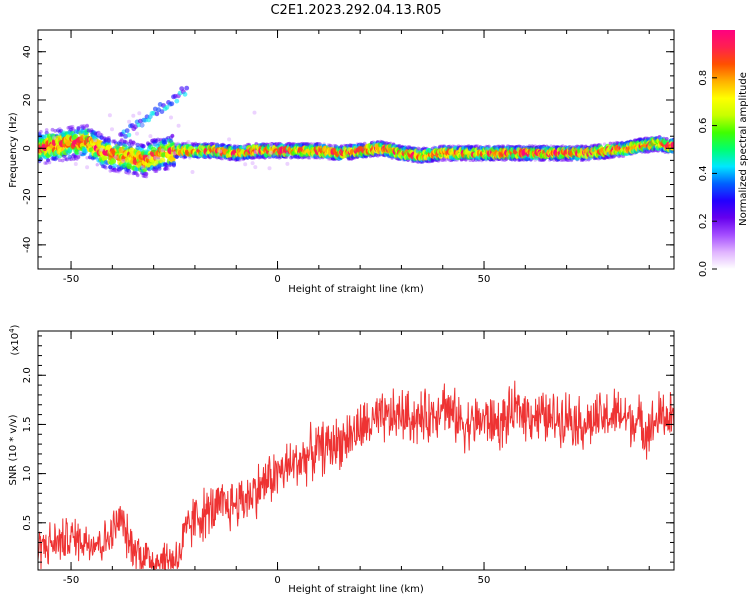  I want to click on colorbar-tick-label: 0.4, so click(703, 173).